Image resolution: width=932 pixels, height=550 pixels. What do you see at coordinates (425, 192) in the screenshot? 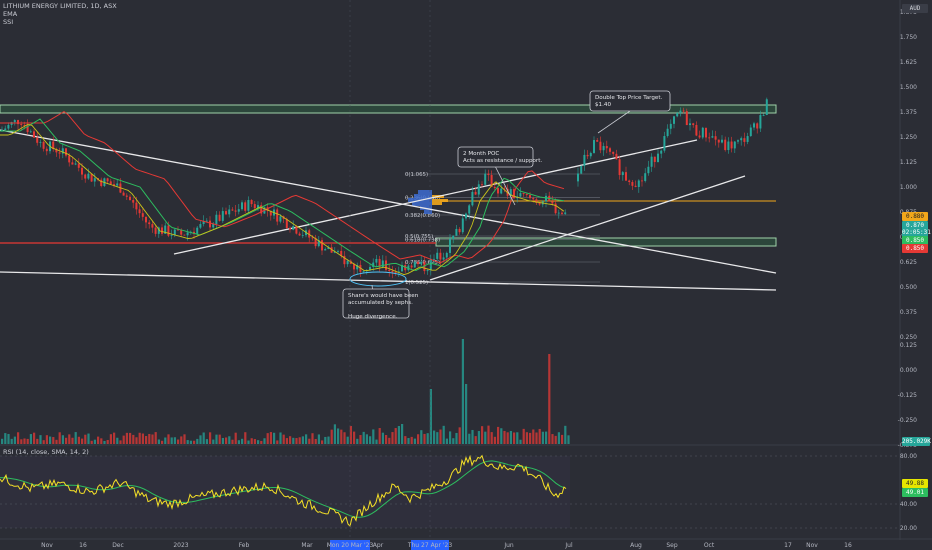
I see `volume-profile-bar` at bounding box center [425, 192].